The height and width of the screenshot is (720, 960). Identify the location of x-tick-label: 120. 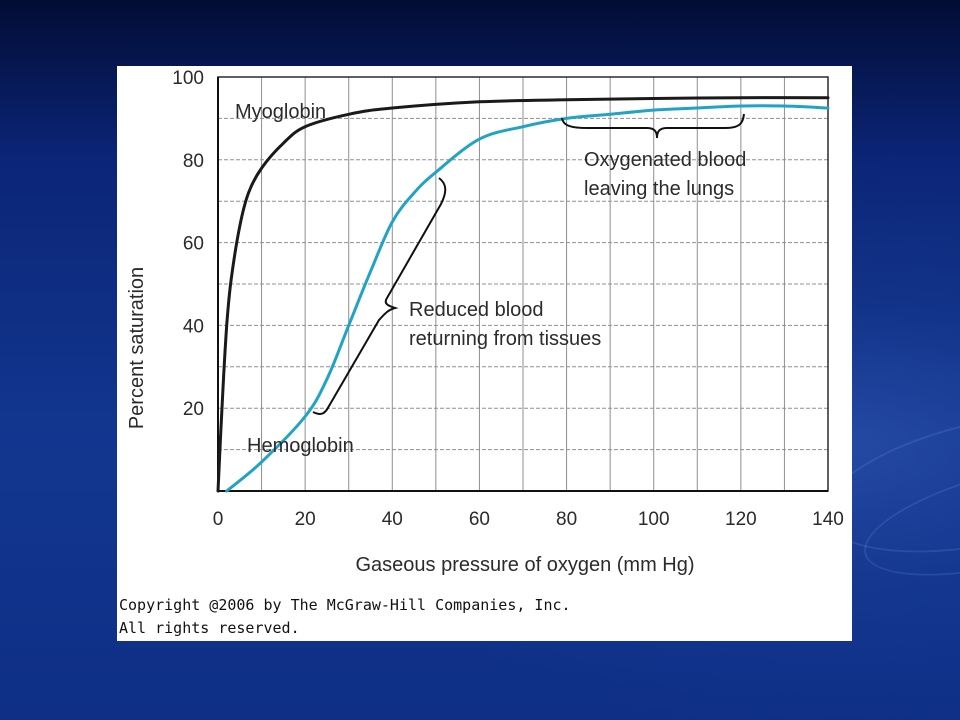
(741, 519).